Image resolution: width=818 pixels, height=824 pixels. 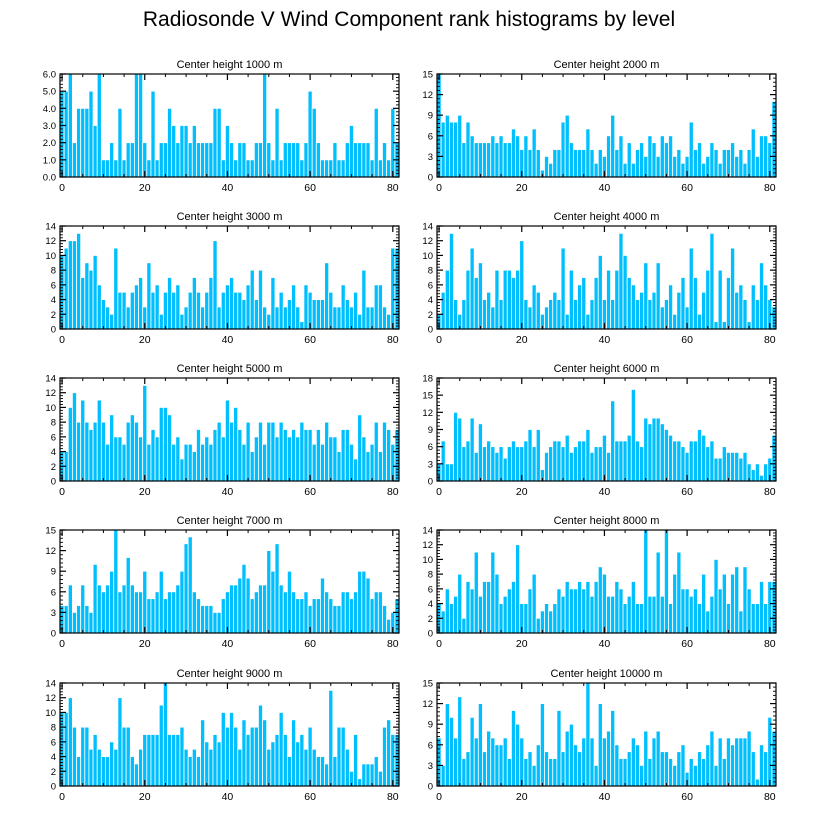 What do you see at coordinates (62, 340) in the screenshot?
I see `x-tick-label: 0` at bounding box center [62, 340].